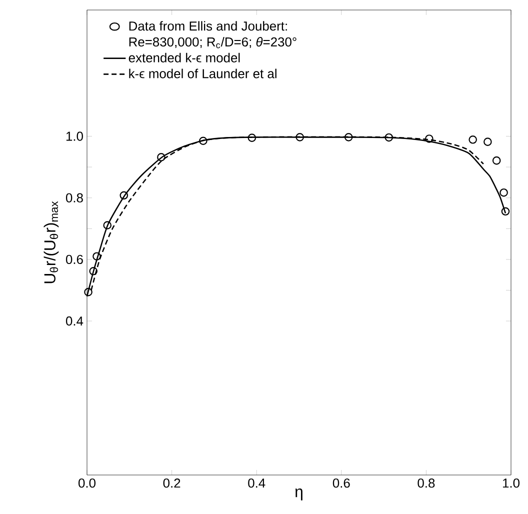 The width and height of the screenshot is (528, 514). What do you see at coordinates (341, 483) in the screenshot?
I see `x-tick-label: 0.6` at bounding box center [341, 483].